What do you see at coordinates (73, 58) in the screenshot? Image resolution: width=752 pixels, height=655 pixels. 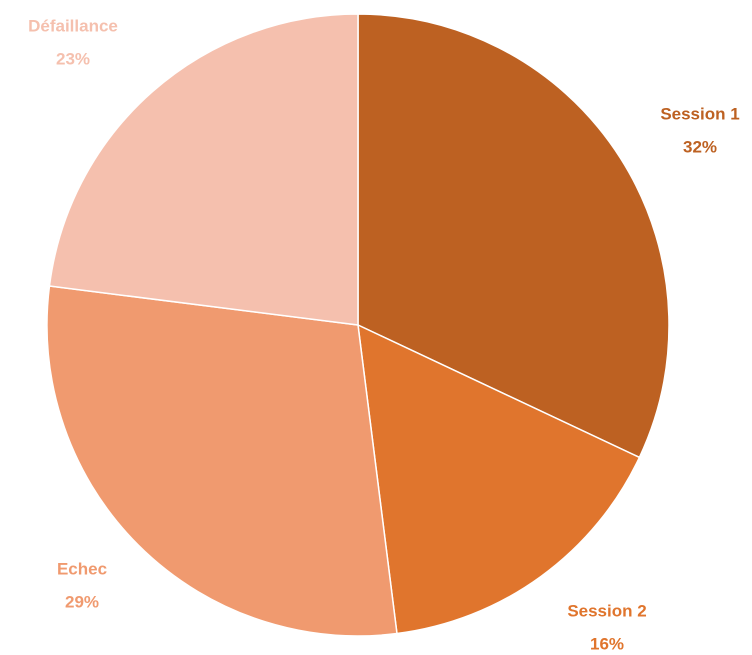 I see `slice-value-label: 23%` at bounding box center [73, 58].